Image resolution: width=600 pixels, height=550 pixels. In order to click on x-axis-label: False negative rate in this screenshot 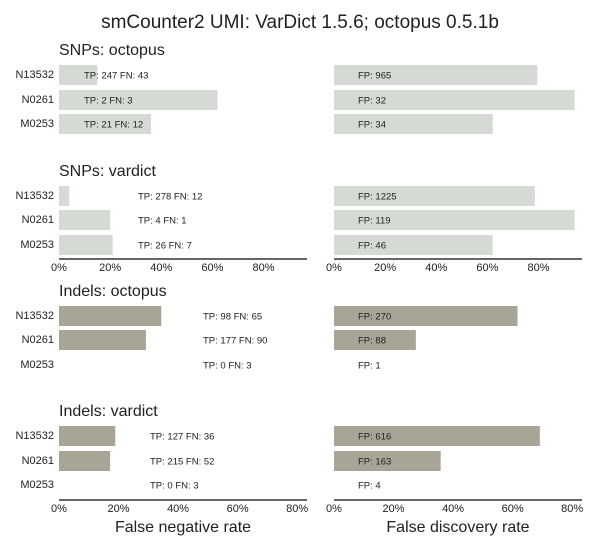, I will do `click(183, 527)`.